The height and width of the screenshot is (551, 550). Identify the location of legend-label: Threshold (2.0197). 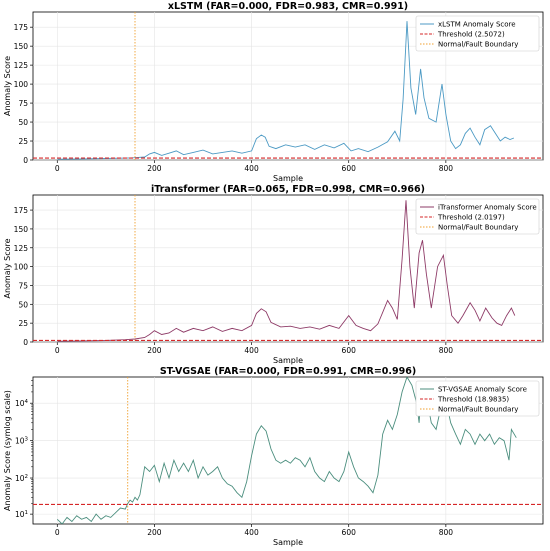
(471, 218).